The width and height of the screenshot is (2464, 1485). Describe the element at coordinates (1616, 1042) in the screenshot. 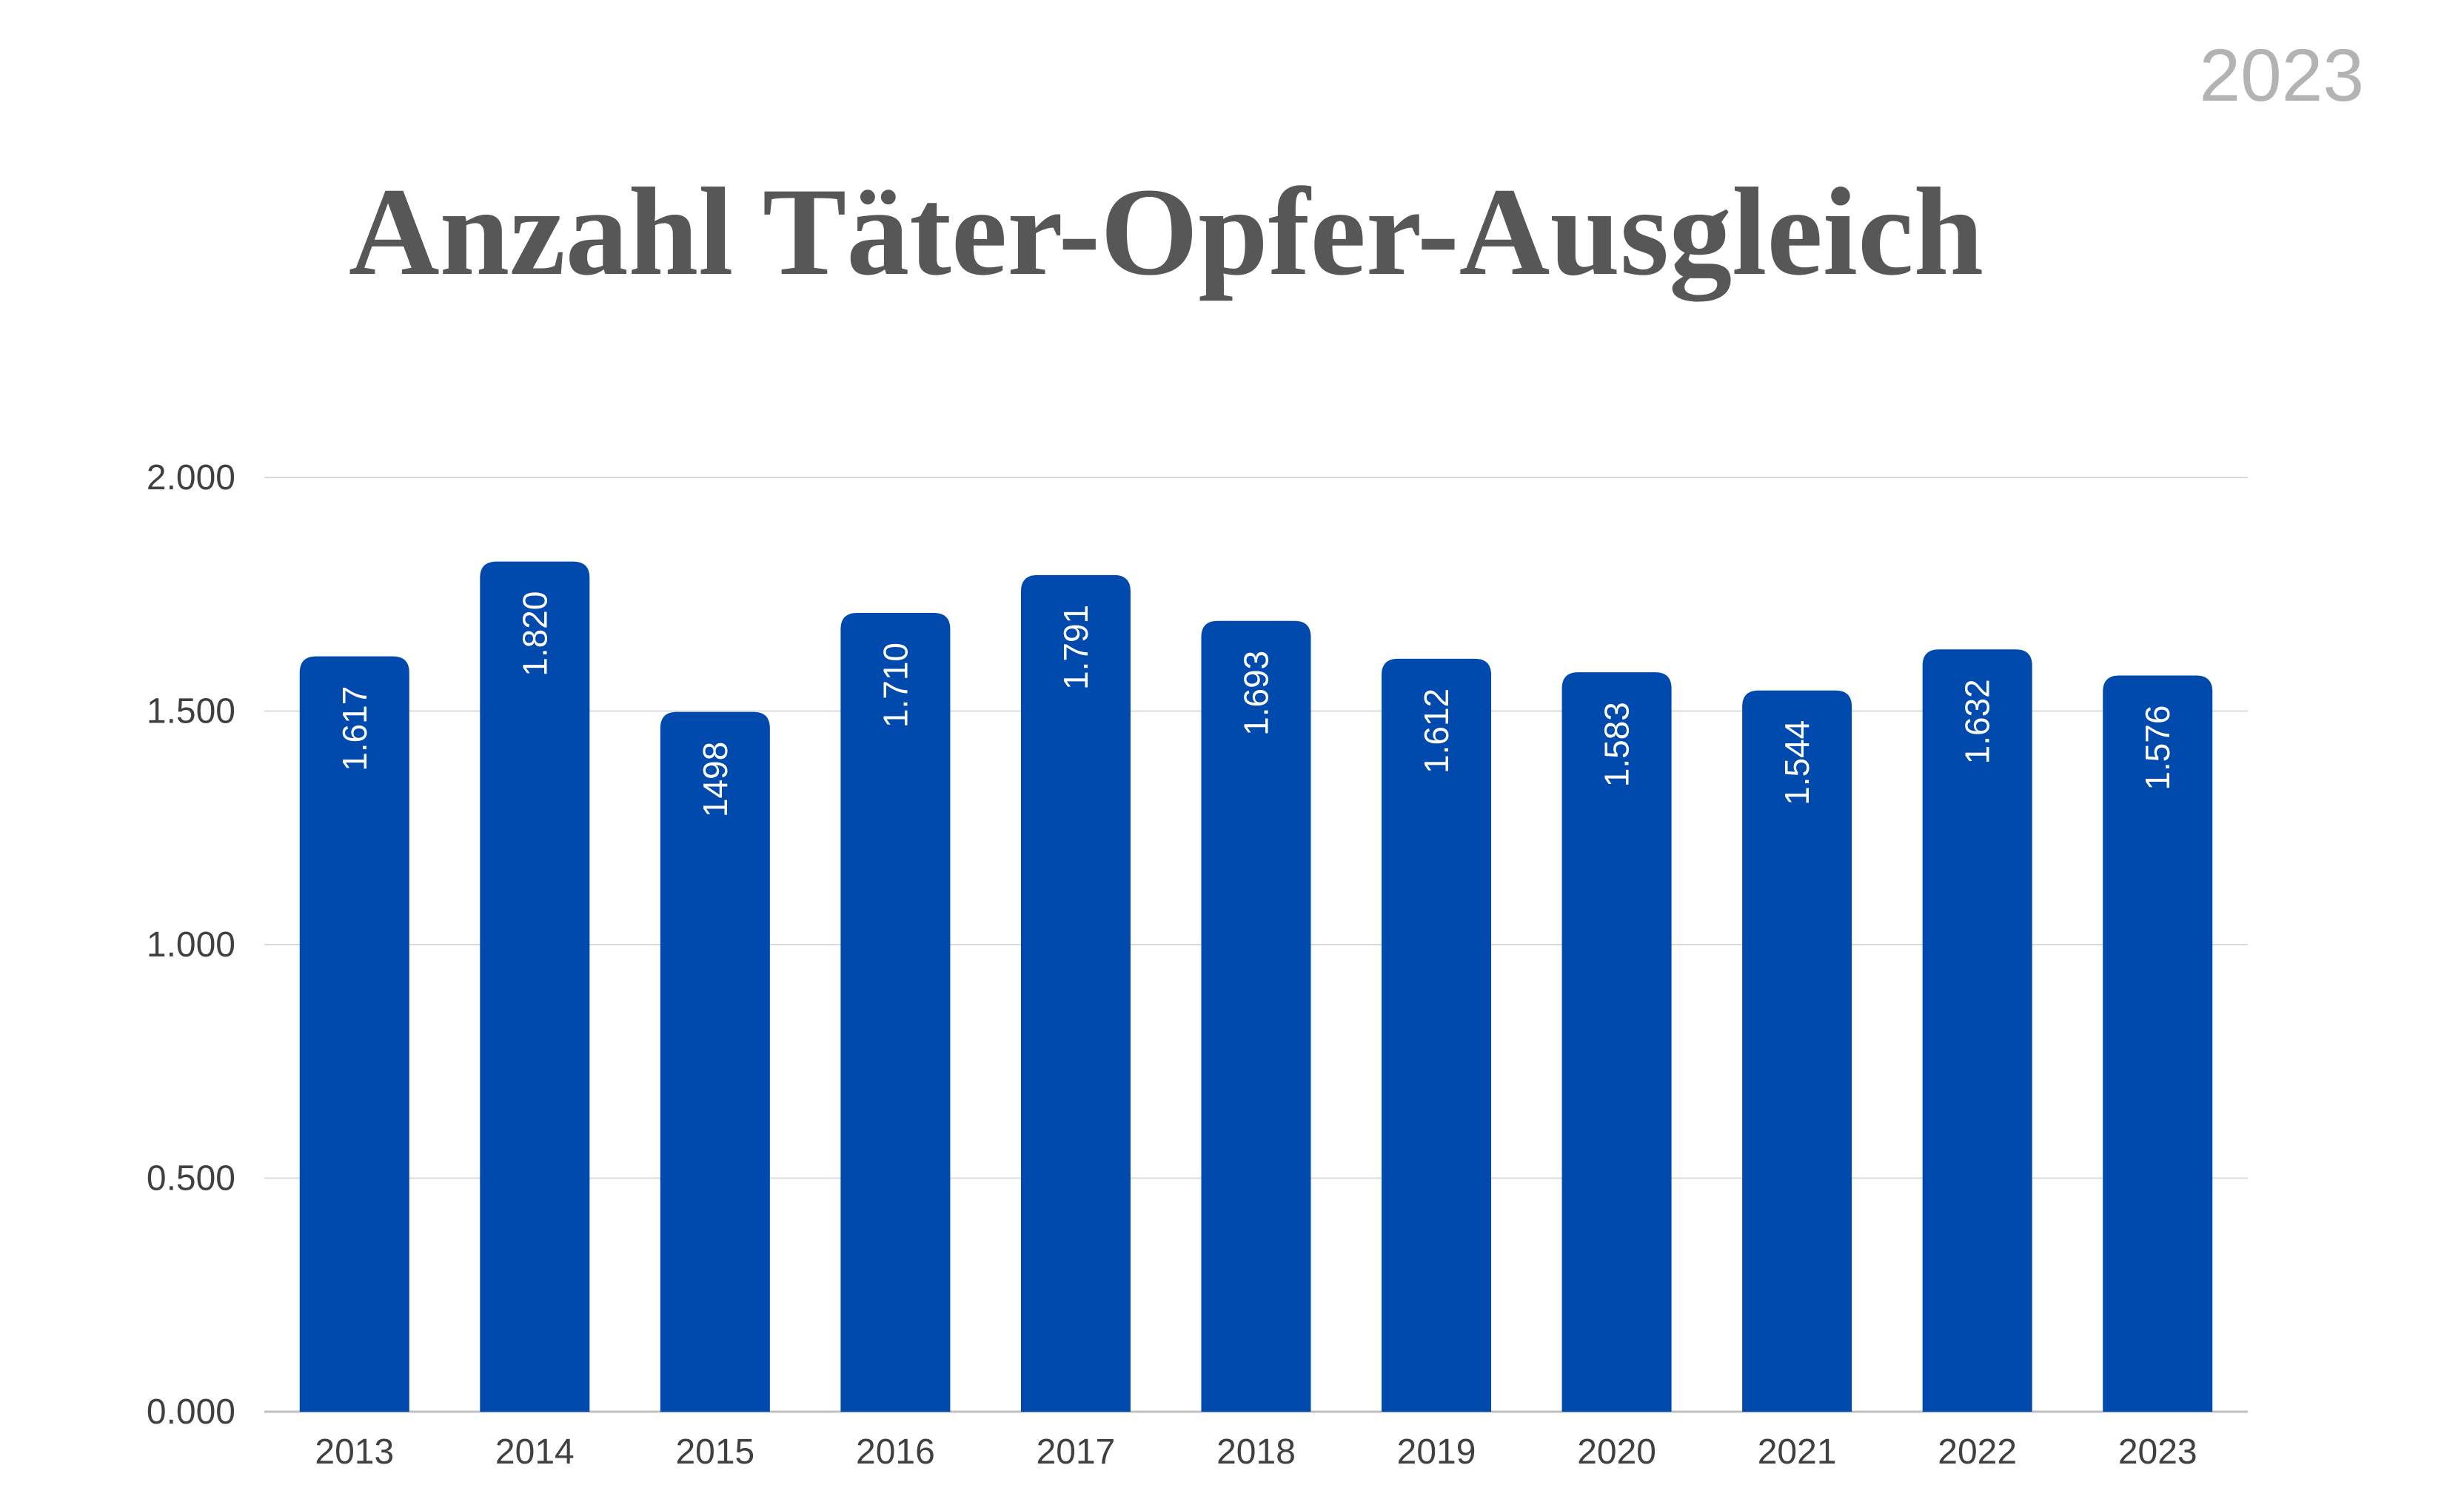

I see `bar-2020` at that location.